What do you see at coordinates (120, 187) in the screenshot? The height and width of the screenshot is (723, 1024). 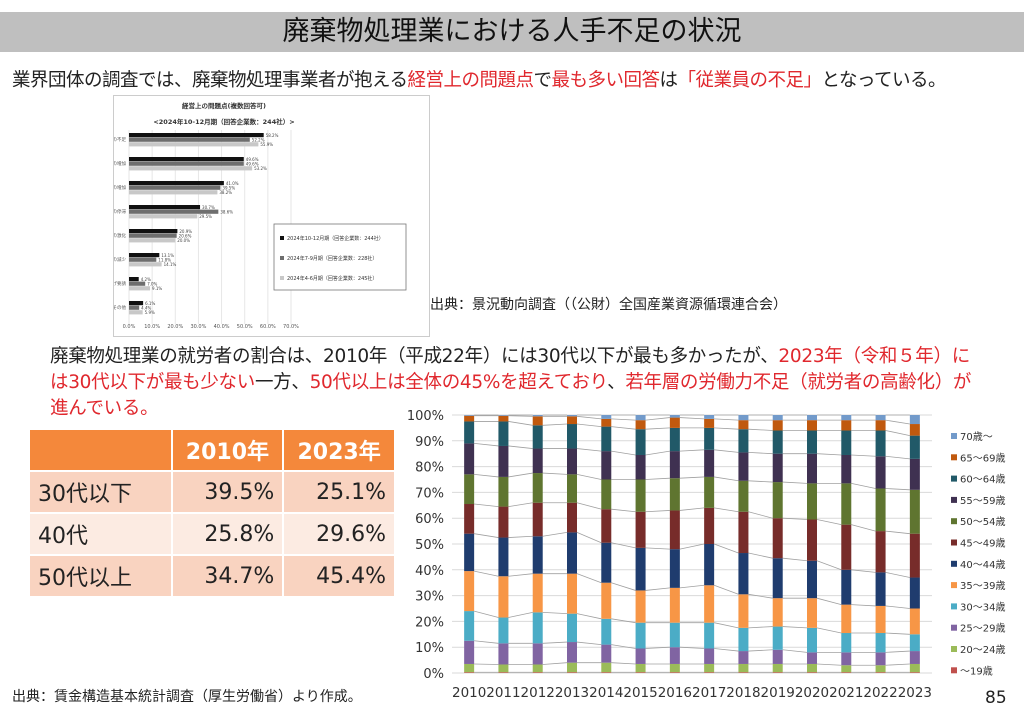 I see `category-label: 人件費の増加` at bounding box center [120, 187].